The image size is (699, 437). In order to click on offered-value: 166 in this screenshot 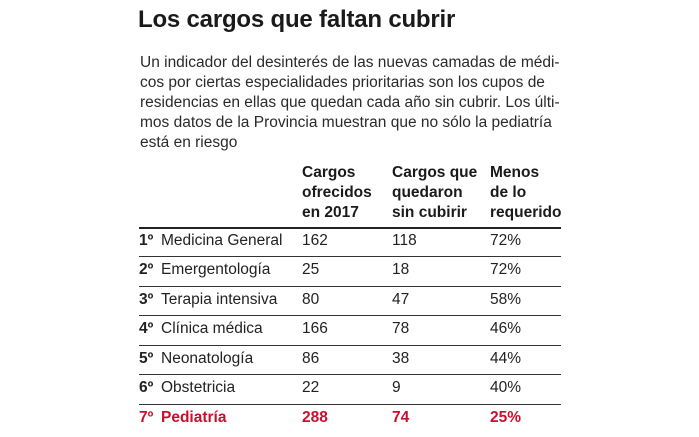, I will do `click(315, 328)`.